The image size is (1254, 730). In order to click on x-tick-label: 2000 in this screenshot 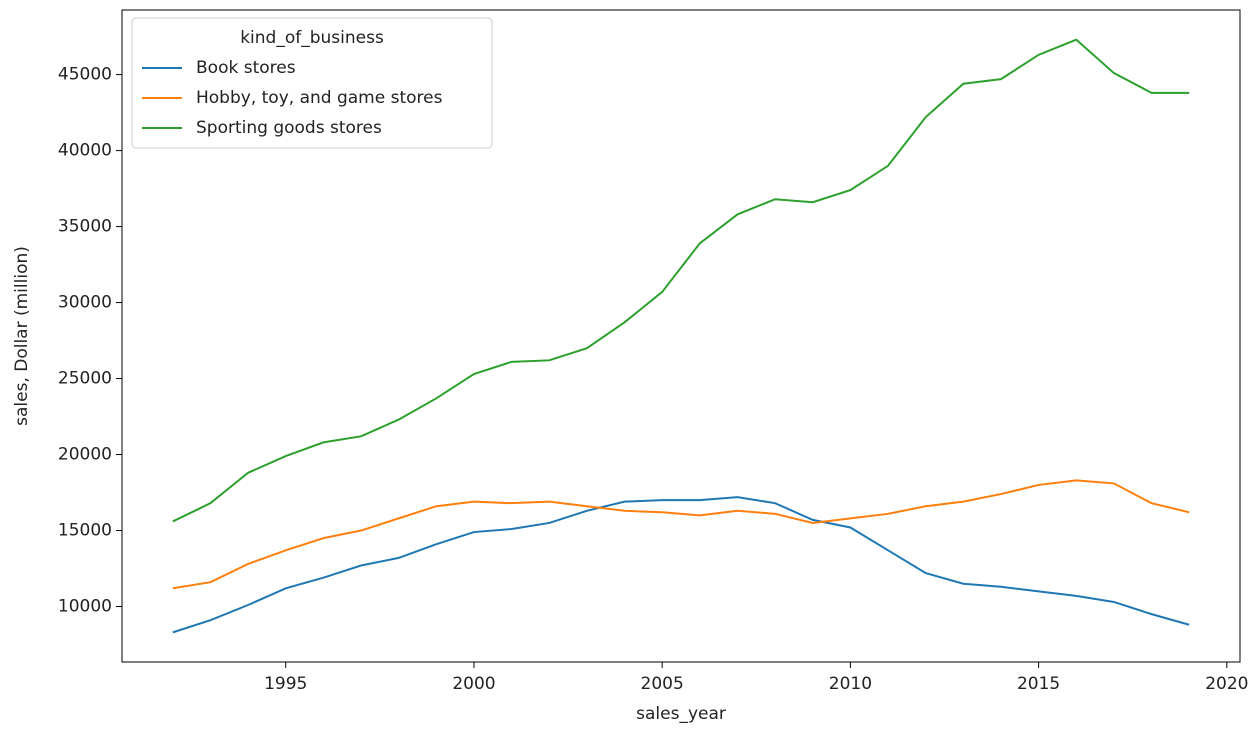, I will do `click(473, 684)`.